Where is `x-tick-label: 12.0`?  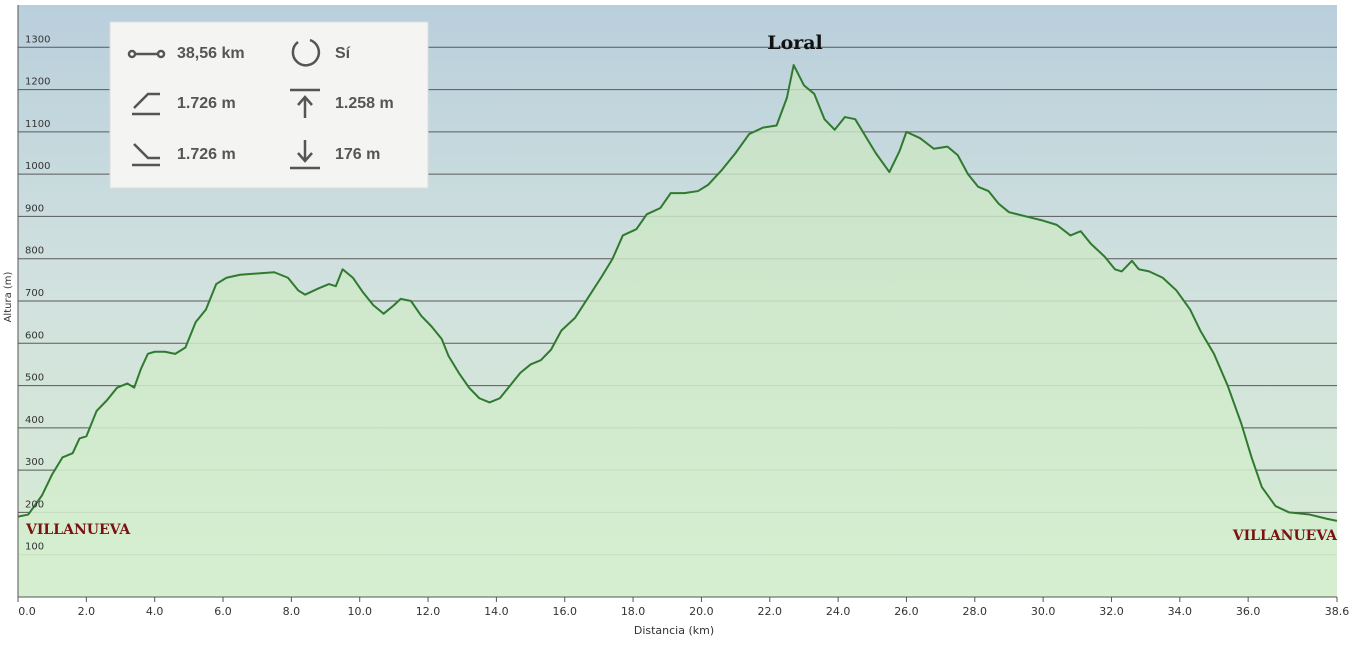 x-tick-label: 12.0 is located at coordinates (428, 611).